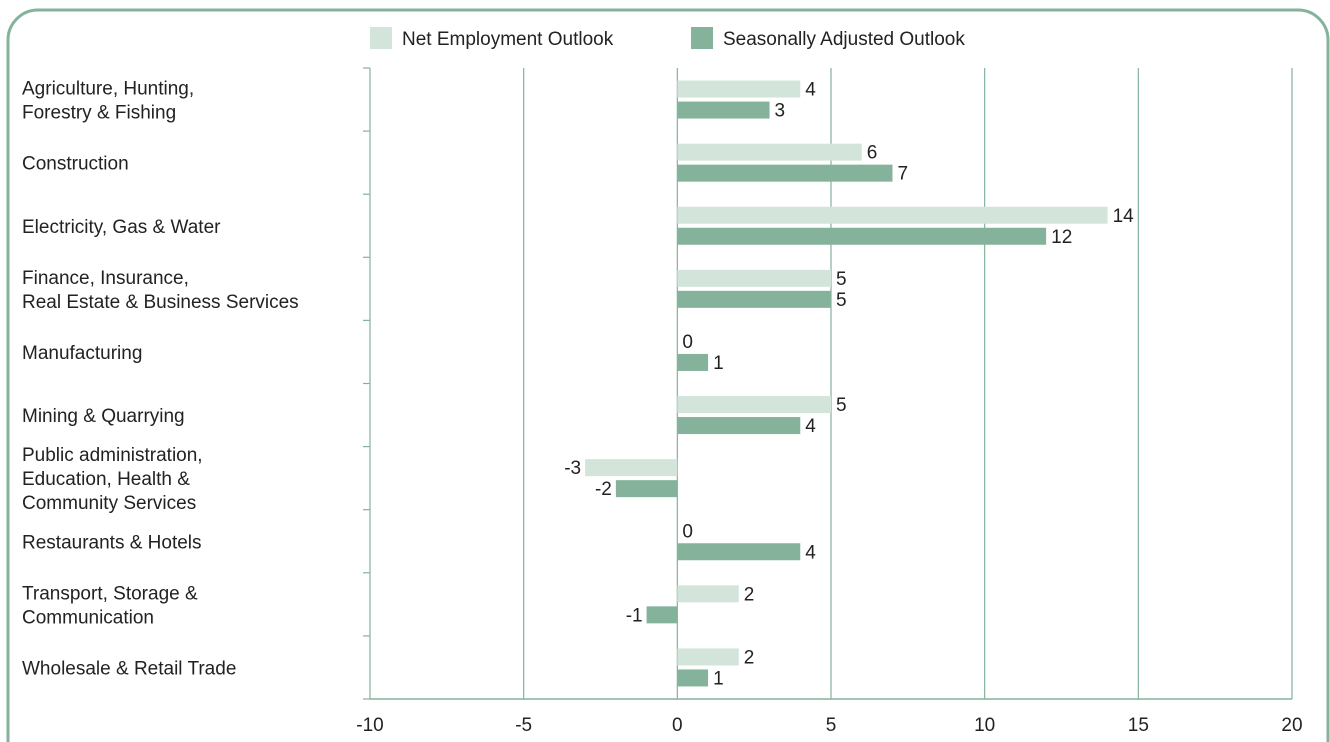  What do you see at coordinates (82, 353) in the screenshot?
I see `category-label: Manufacturing` at bounding box center [82, 353].